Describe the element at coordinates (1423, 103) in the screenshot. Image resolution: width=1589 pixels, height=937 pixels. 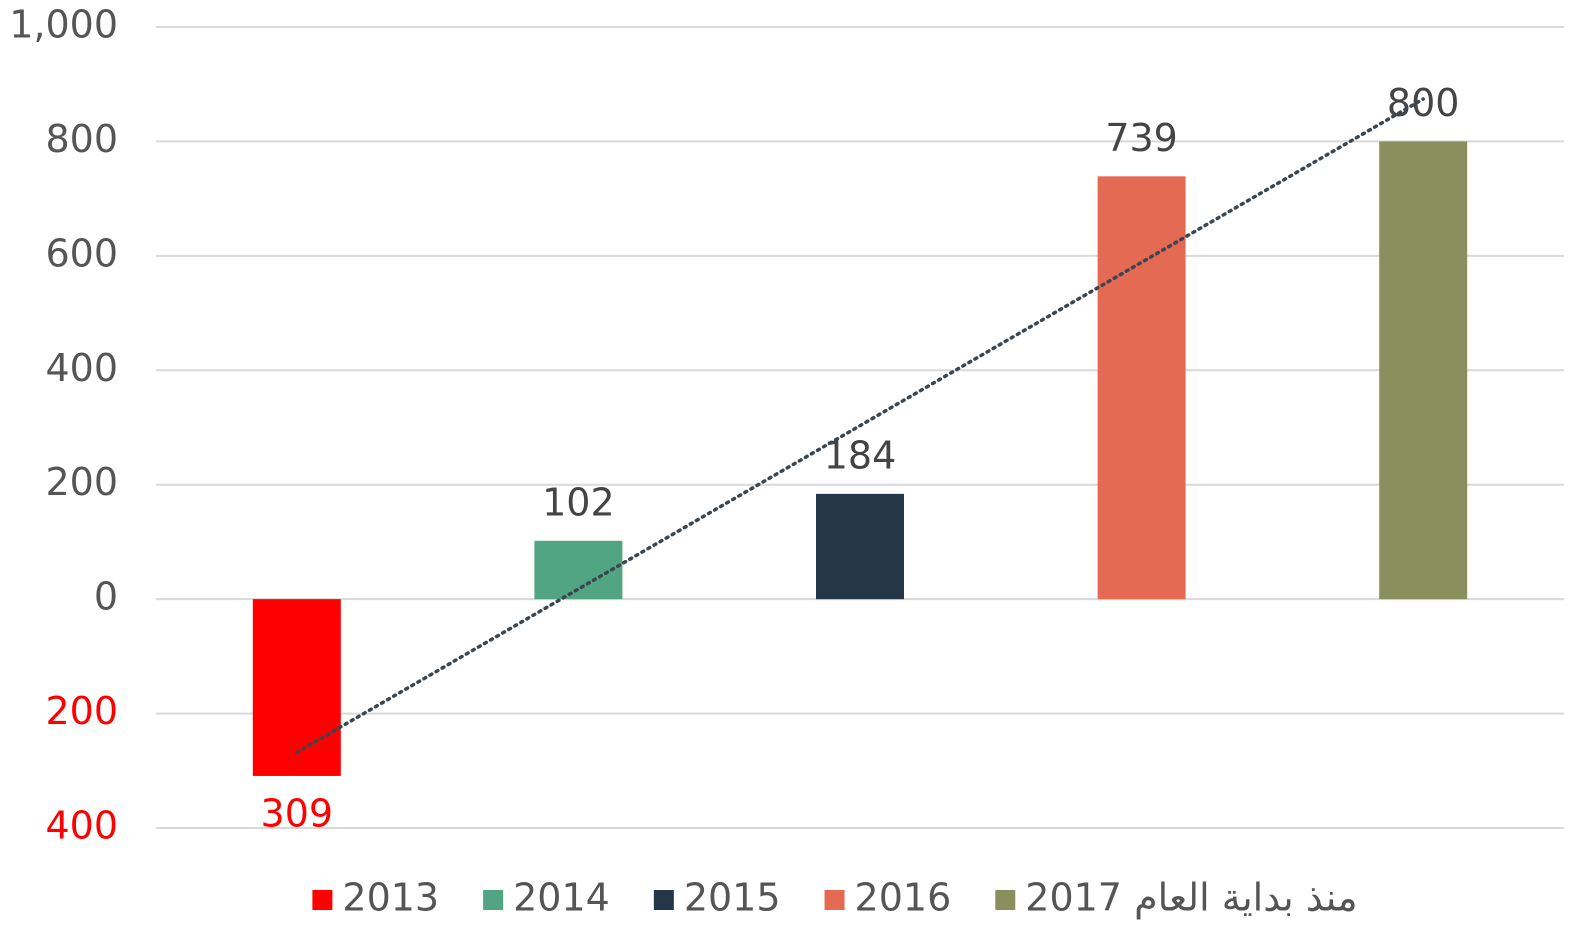
I see `data-label: 800` at that location.